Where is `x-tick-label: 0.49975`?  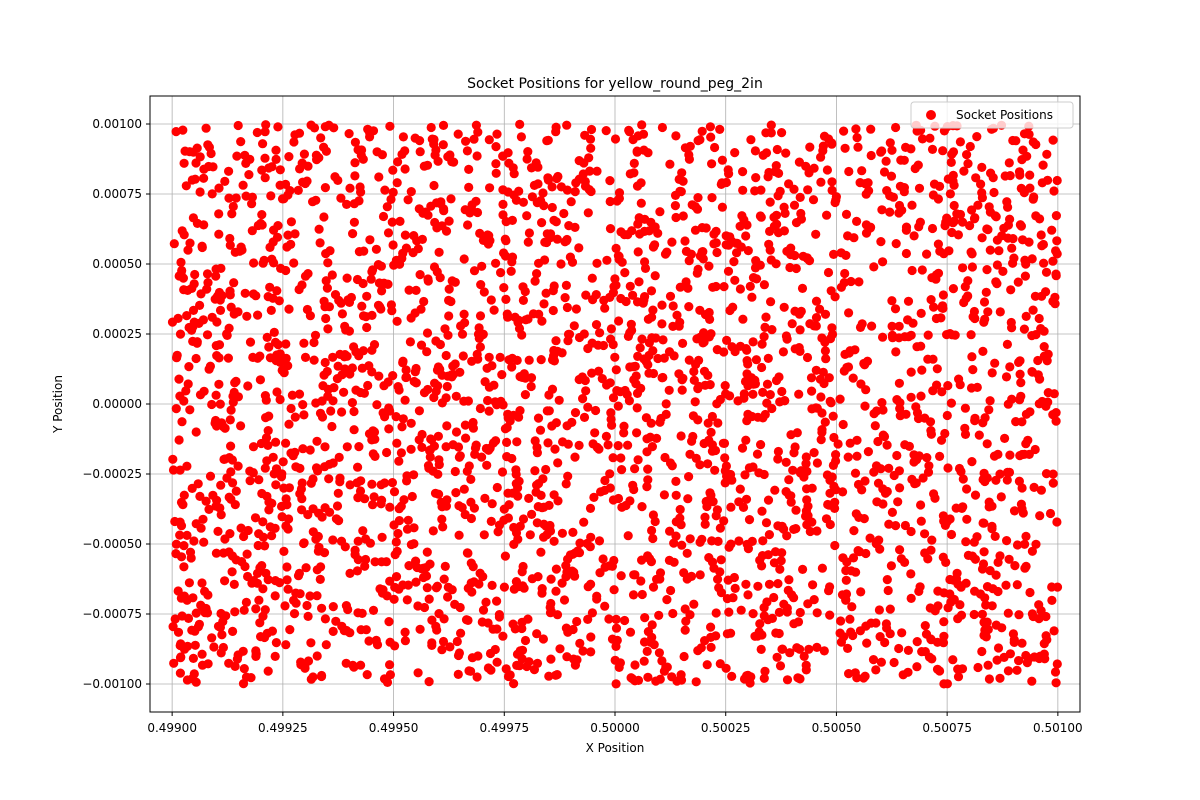 x-tick-label: 0.49975 is located at coordinates (504, 728).